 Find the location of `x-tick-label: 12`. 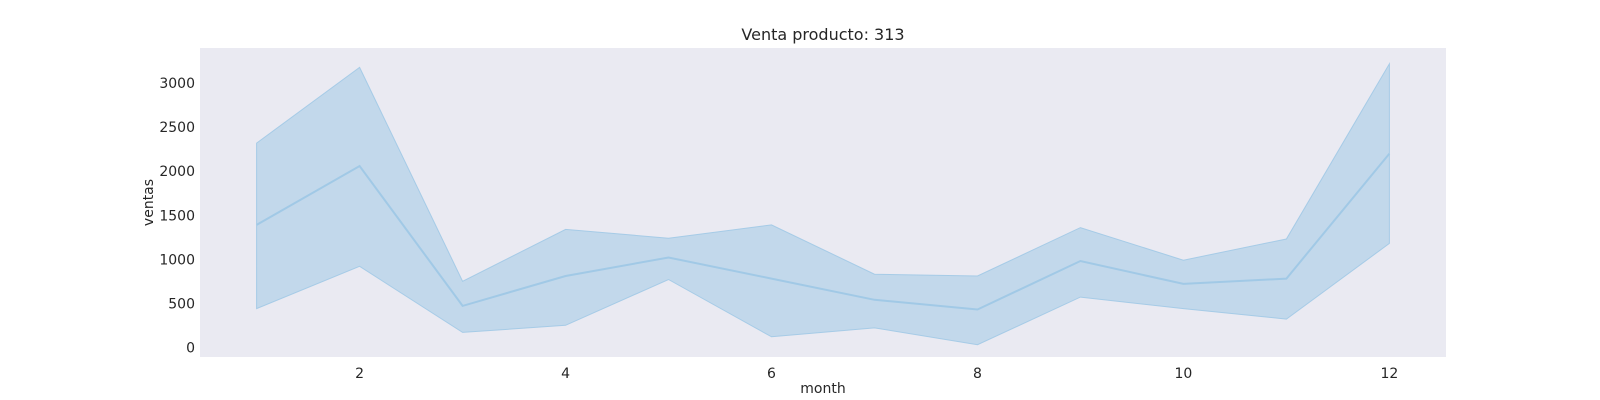

x-tick-label: 12 is located at coordinates (1389, 374).